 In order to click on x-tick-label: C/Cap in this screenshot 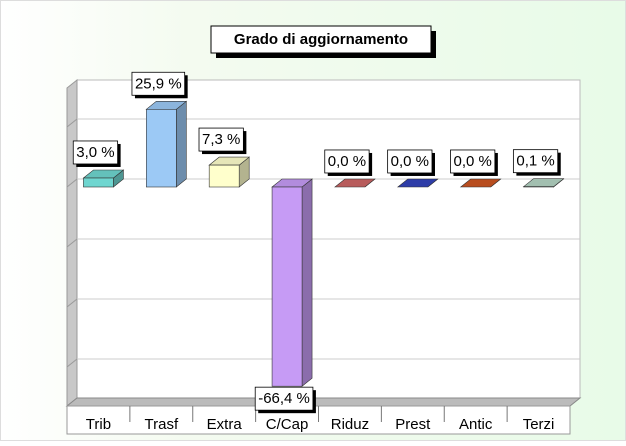, I will do `click(287, 424)`.